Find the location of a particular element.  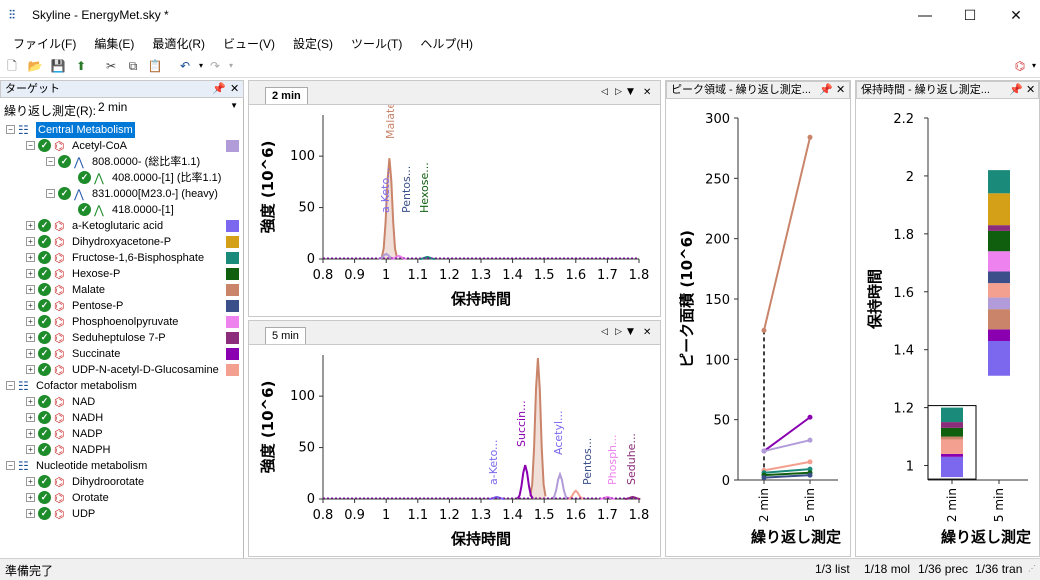

cut-icon: ✂ is located at coordinates (111, 66).